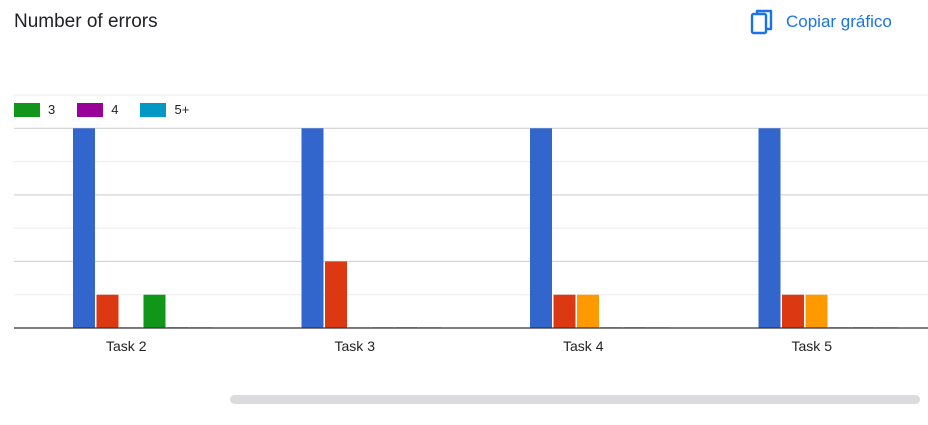 This screenshot has width=928, height=425. What do you see at coordinates (126, 346) in the screenshot?
I see `x-tick-label: Task 2` at bounding box center [126, 346].